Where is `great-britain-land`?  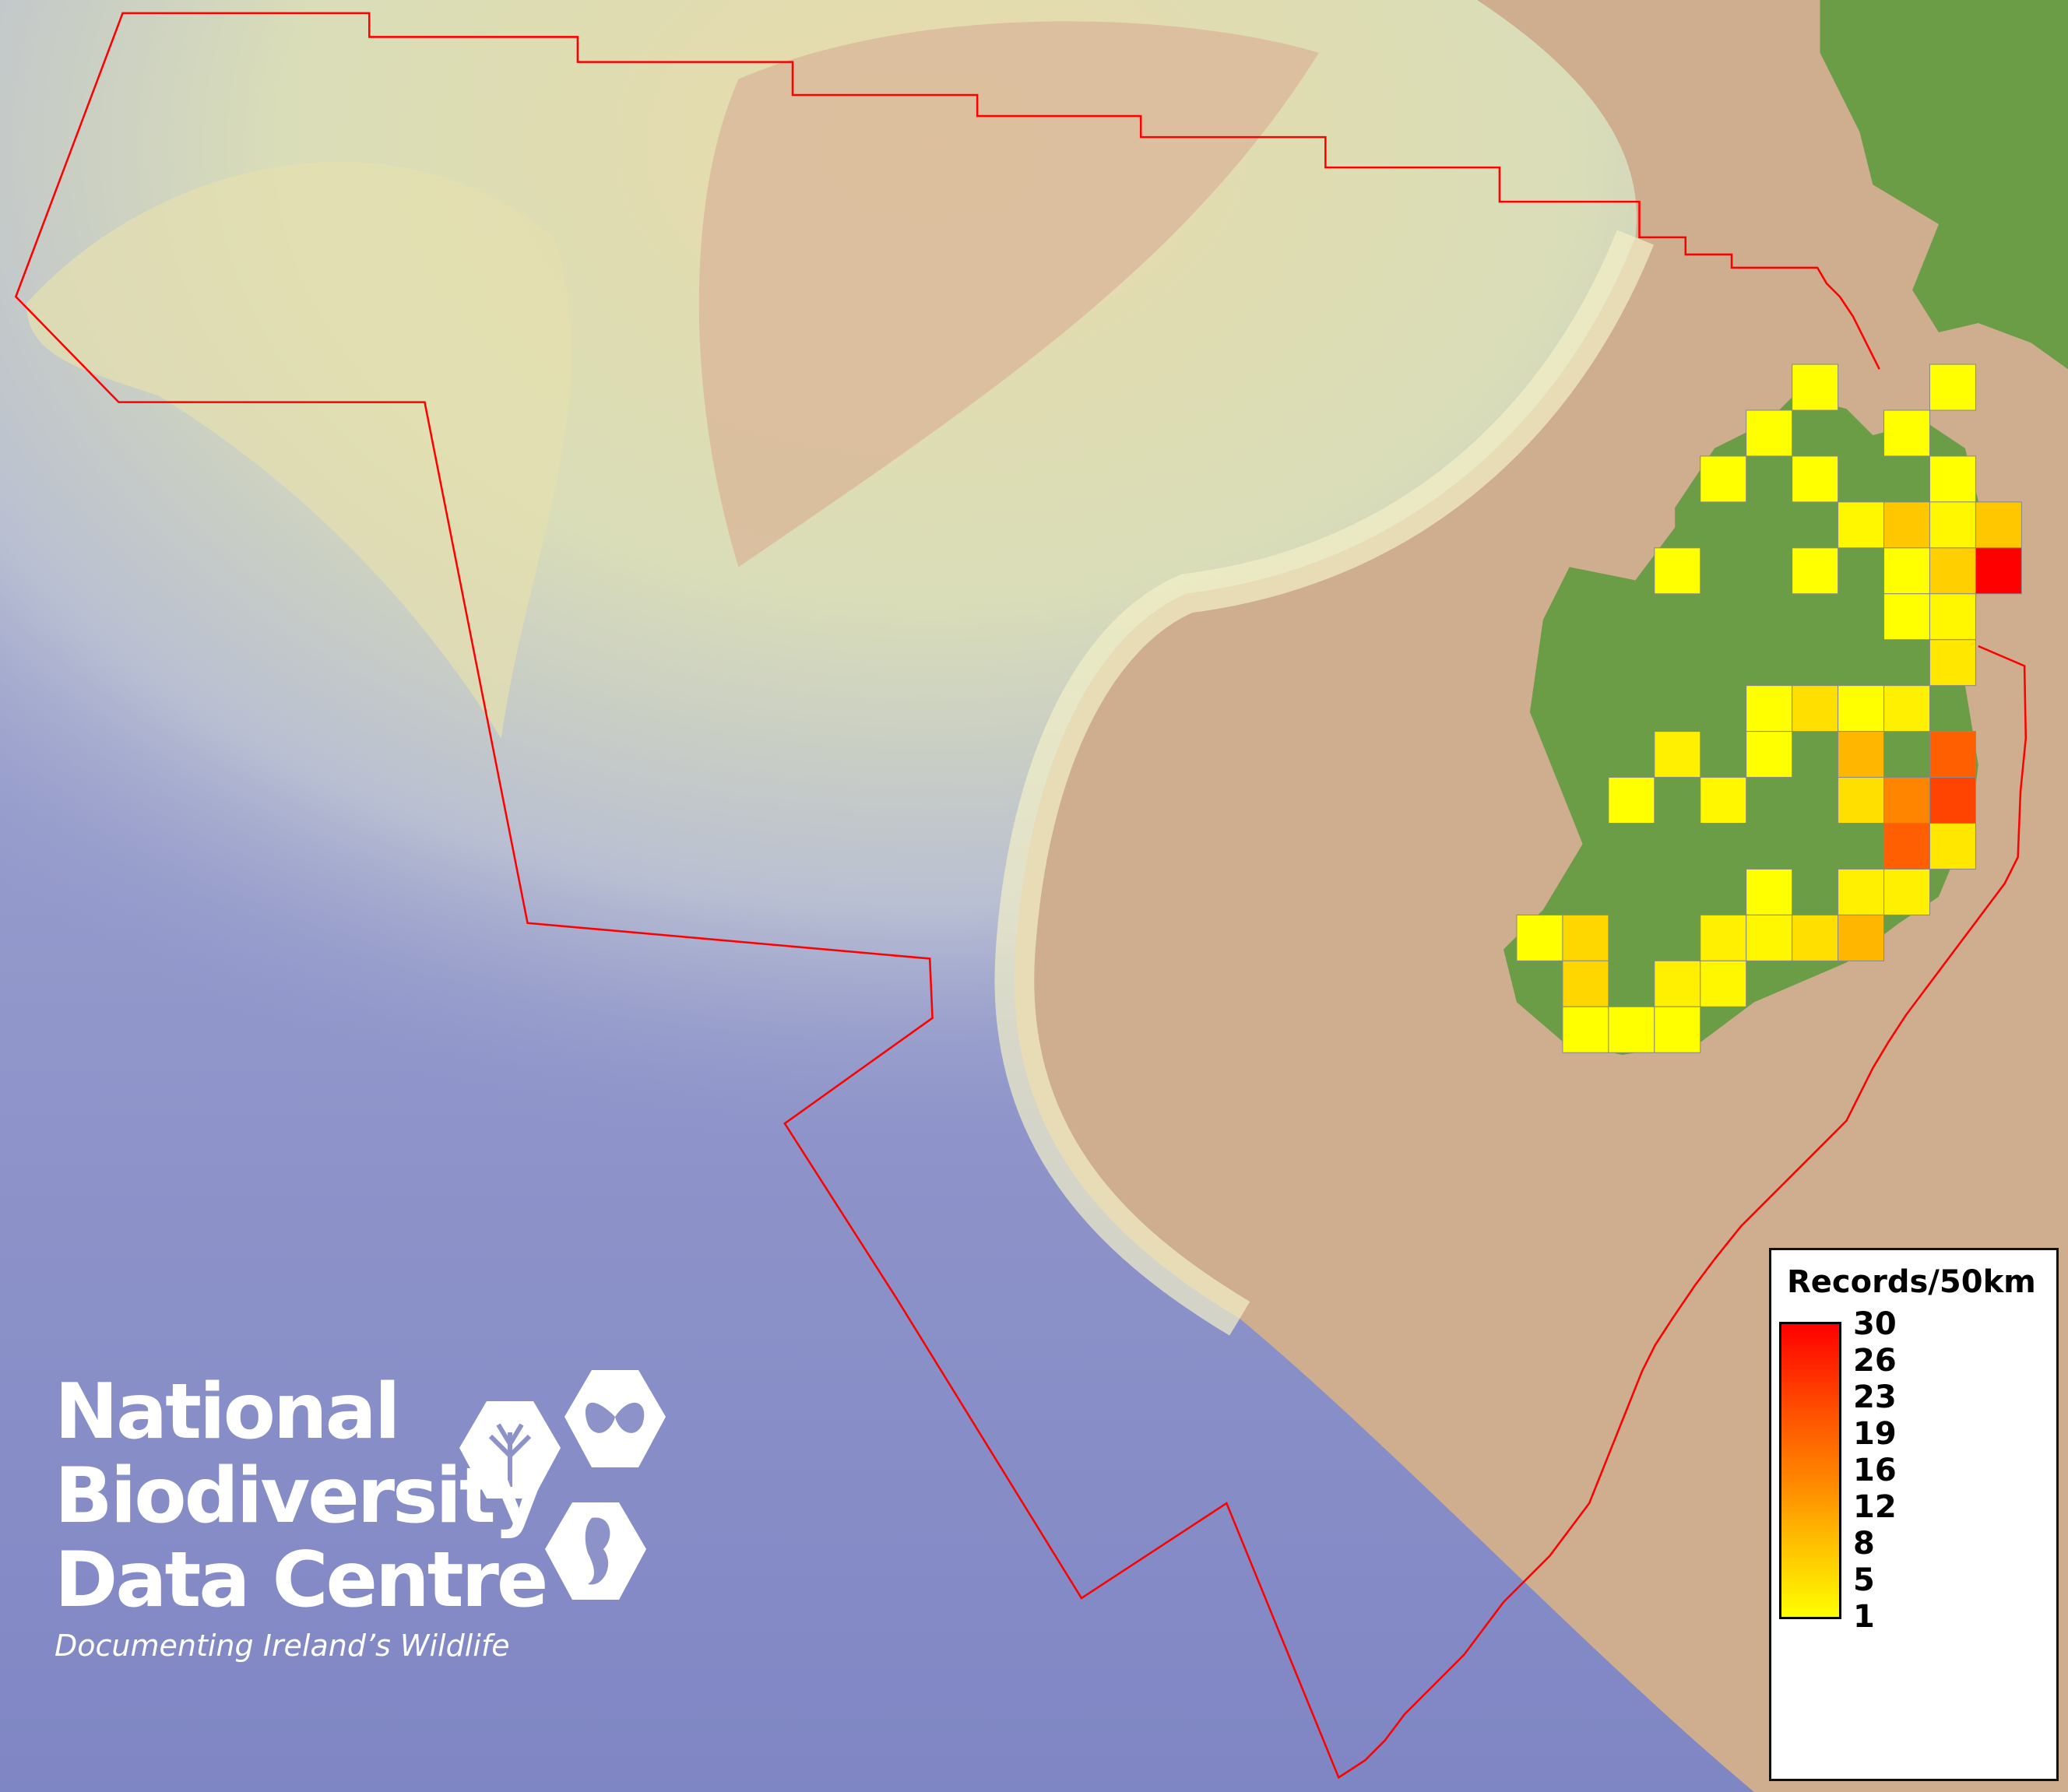
great-britain-land is located at coordinates (1944, 185).